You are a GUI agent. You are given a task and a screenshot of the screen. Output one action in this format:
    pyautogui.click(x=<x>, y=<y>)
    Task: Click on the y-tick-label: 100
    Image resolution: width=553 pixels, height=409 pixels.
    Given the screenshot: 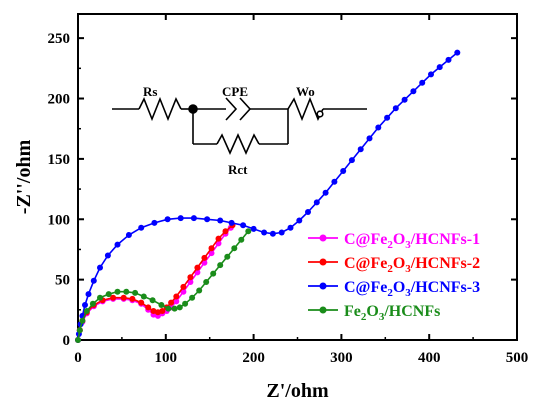 What is the action you would take?
    pyautogui.click(x=59, y=220)
    